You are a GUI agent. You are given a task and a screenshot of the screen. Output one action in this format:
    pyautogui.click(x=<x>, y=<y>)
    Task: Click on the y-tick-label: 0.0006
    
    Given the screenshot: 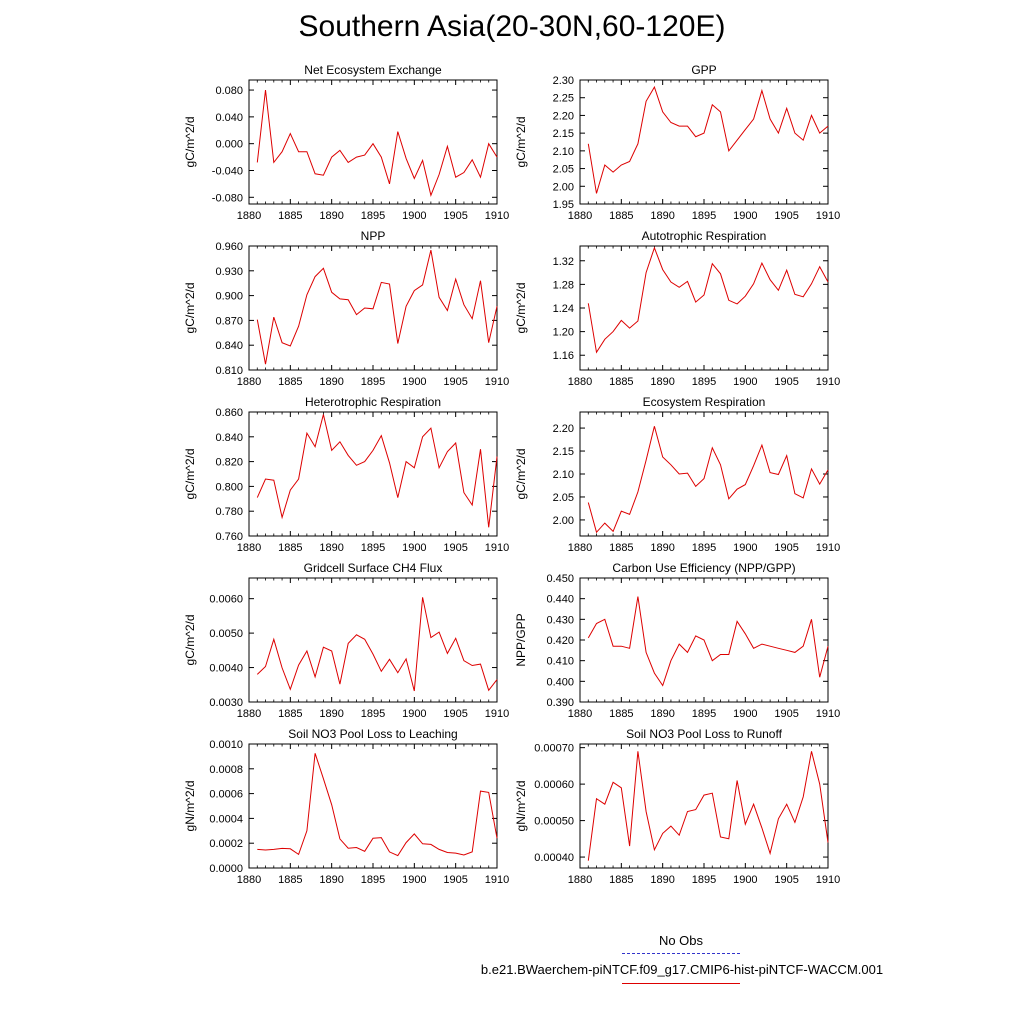 What is the action you would take?
    pyautogui.click(x=226, y=795)
    